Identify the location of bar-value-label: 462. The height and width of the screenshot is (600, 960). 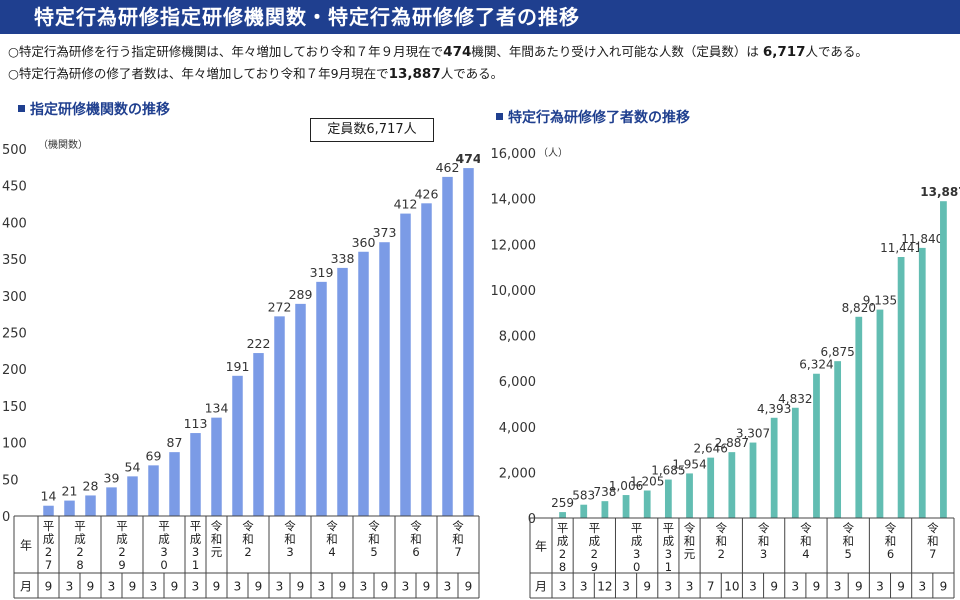
(448, 167).